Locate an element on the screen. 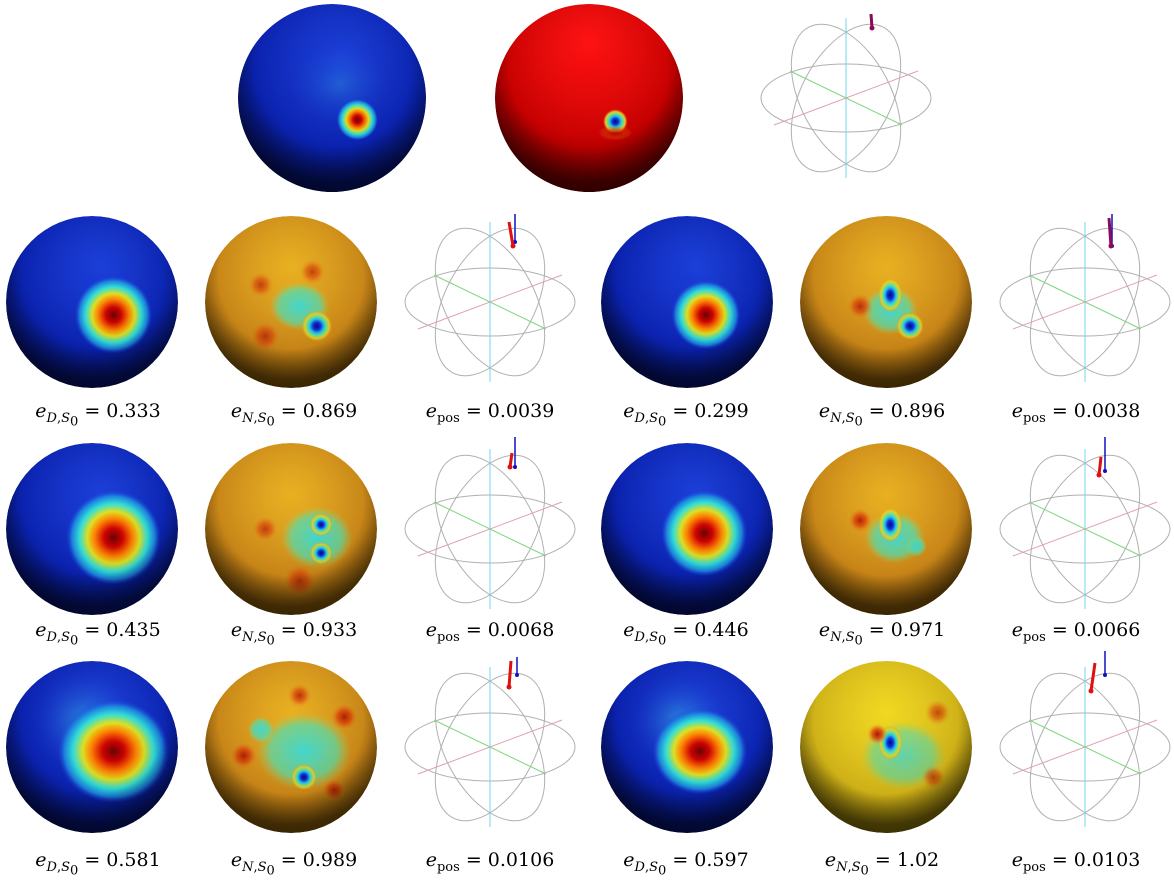  position-error-value: 0.0106 is located at coordinates (521, 860).